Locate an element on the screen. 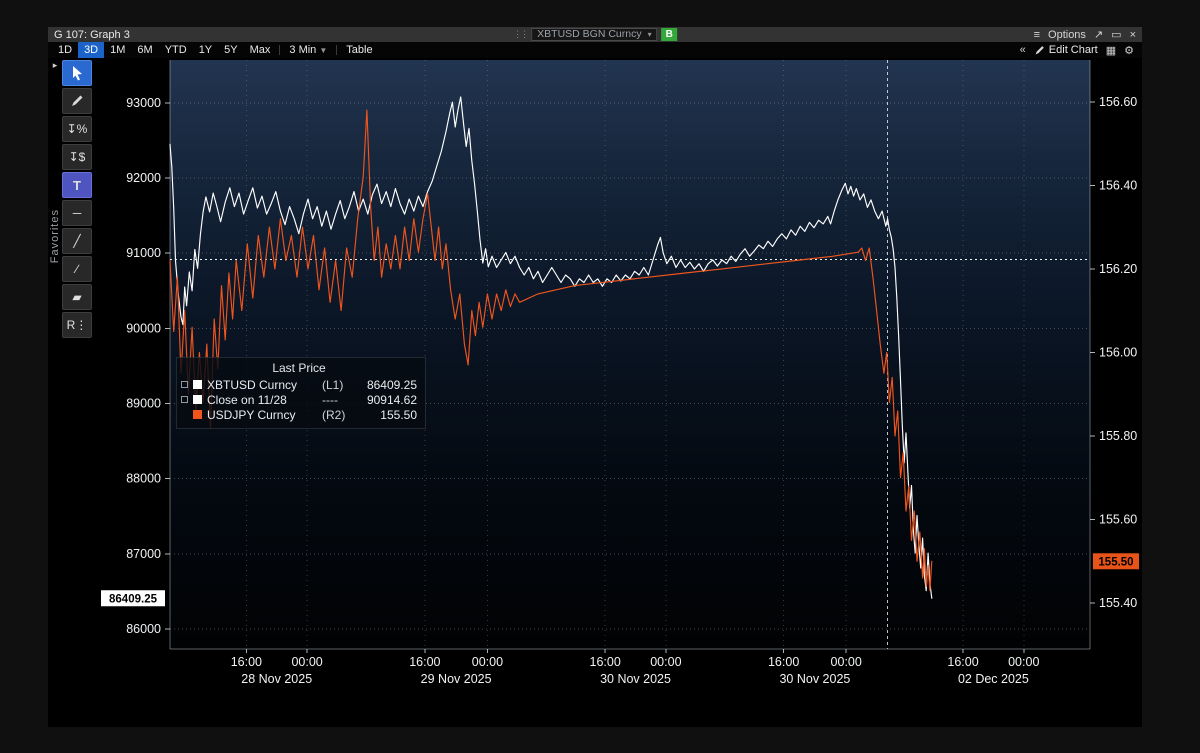 Image resolution: width=1200 pixels, height=753 pixels. edit-chart-button: Edit Chart is located at coordinates (1066, 50).